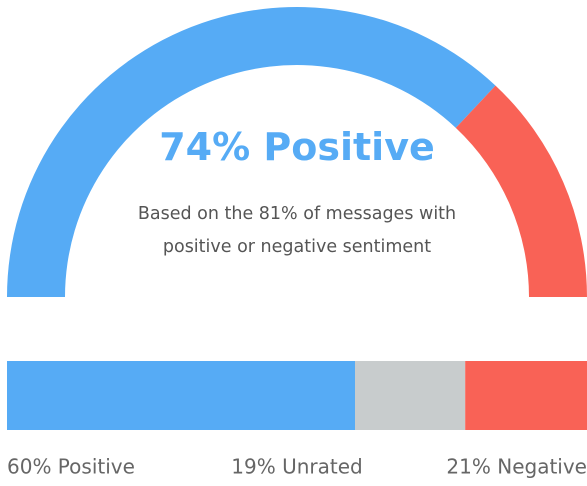 This screenshot has width=587, height=486. Describe the element at coordinates (71, 467) in the screenshot. I see `bar-label: 60% Positive` at that location.